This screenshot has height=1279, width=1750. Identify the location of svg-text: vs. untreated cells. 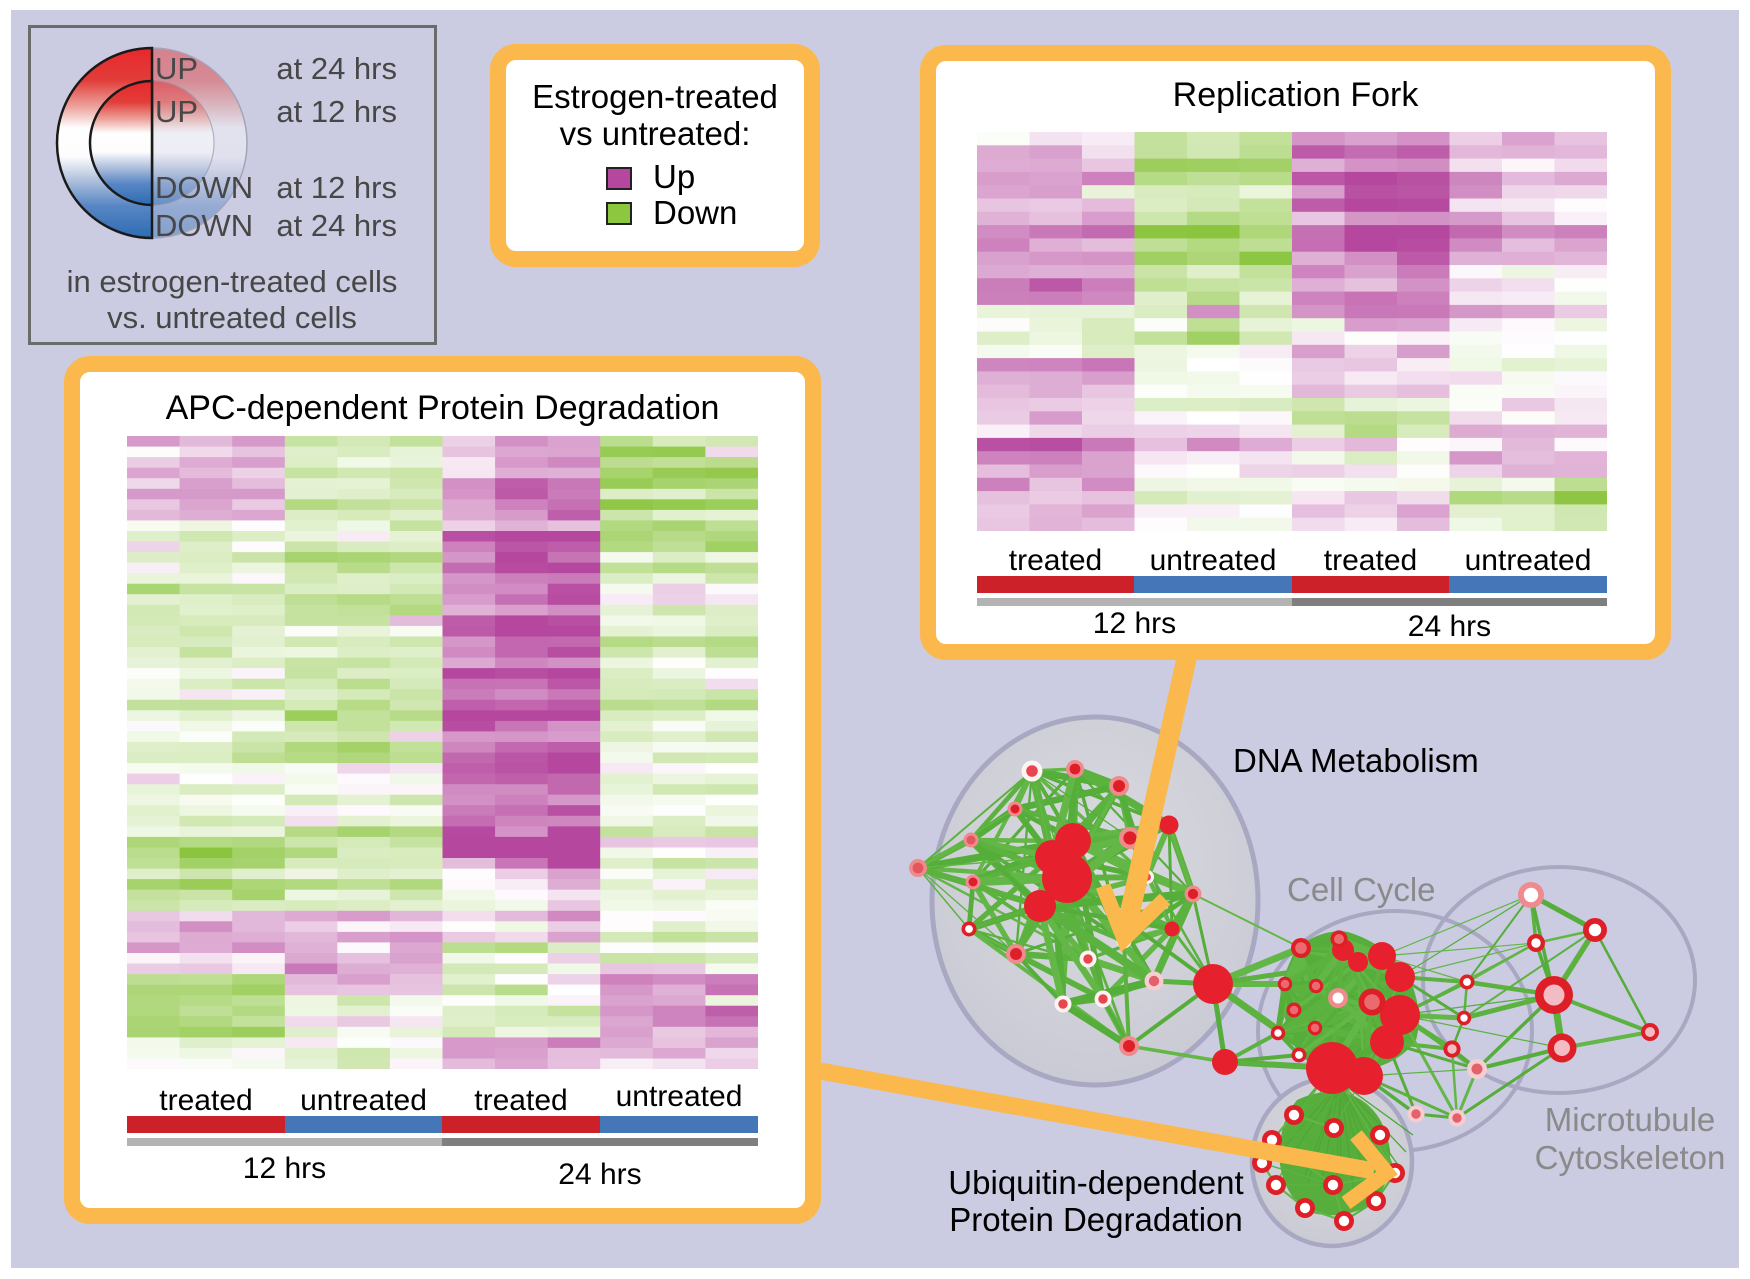
(232, 317).